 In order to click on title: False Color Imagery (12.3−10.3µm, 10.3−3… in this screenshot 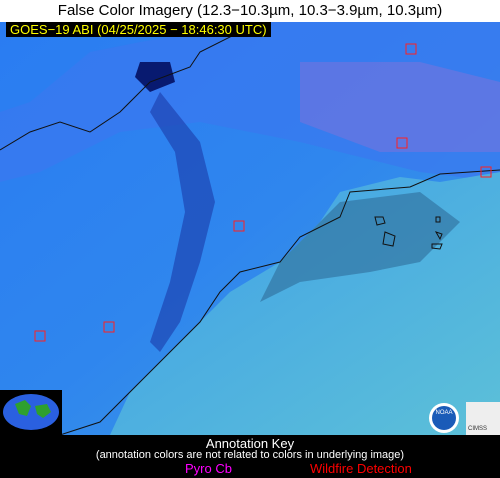, I will do `click(250, 10)`.